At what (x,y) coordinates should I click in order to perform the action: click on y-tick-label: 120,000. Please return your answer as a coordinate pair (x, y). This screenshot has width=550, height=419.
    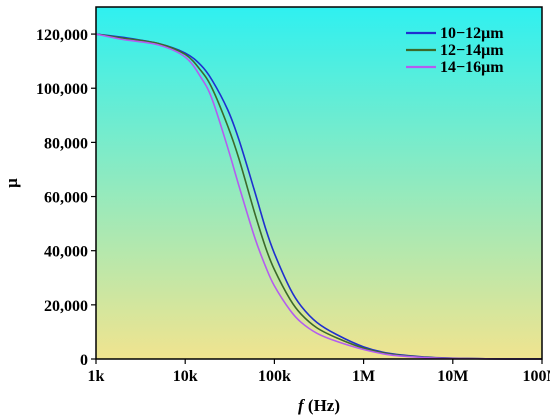
    Looking at the image, I should click on (62, 35).